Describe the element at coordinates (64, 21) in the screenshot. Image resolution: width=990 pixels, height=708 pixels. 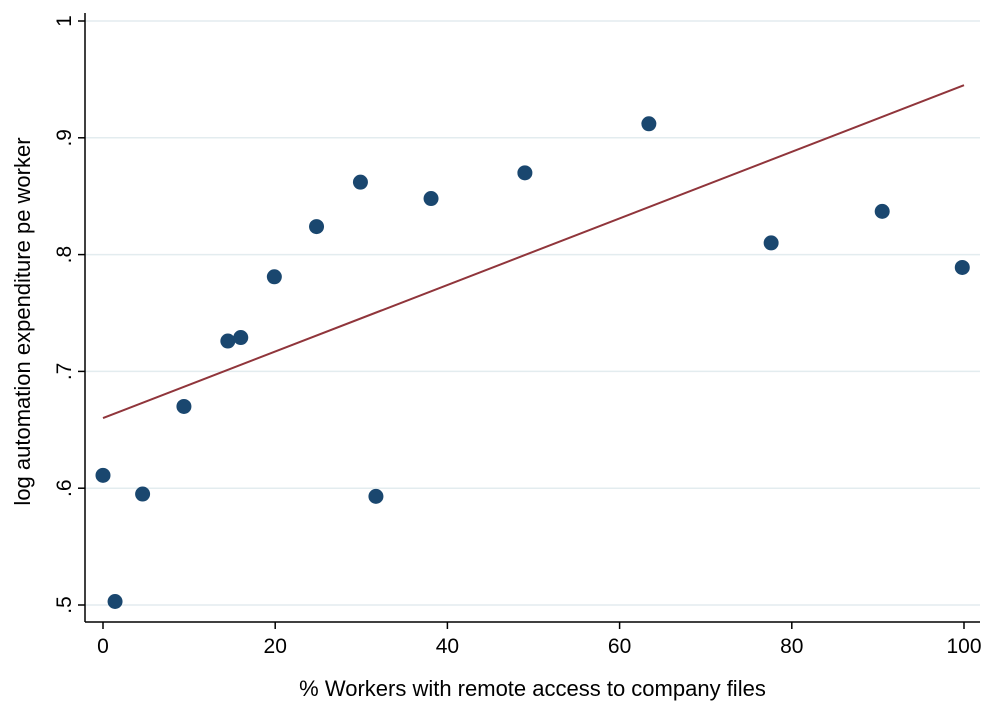
I see `y-tick-label-5: 1` at that location.